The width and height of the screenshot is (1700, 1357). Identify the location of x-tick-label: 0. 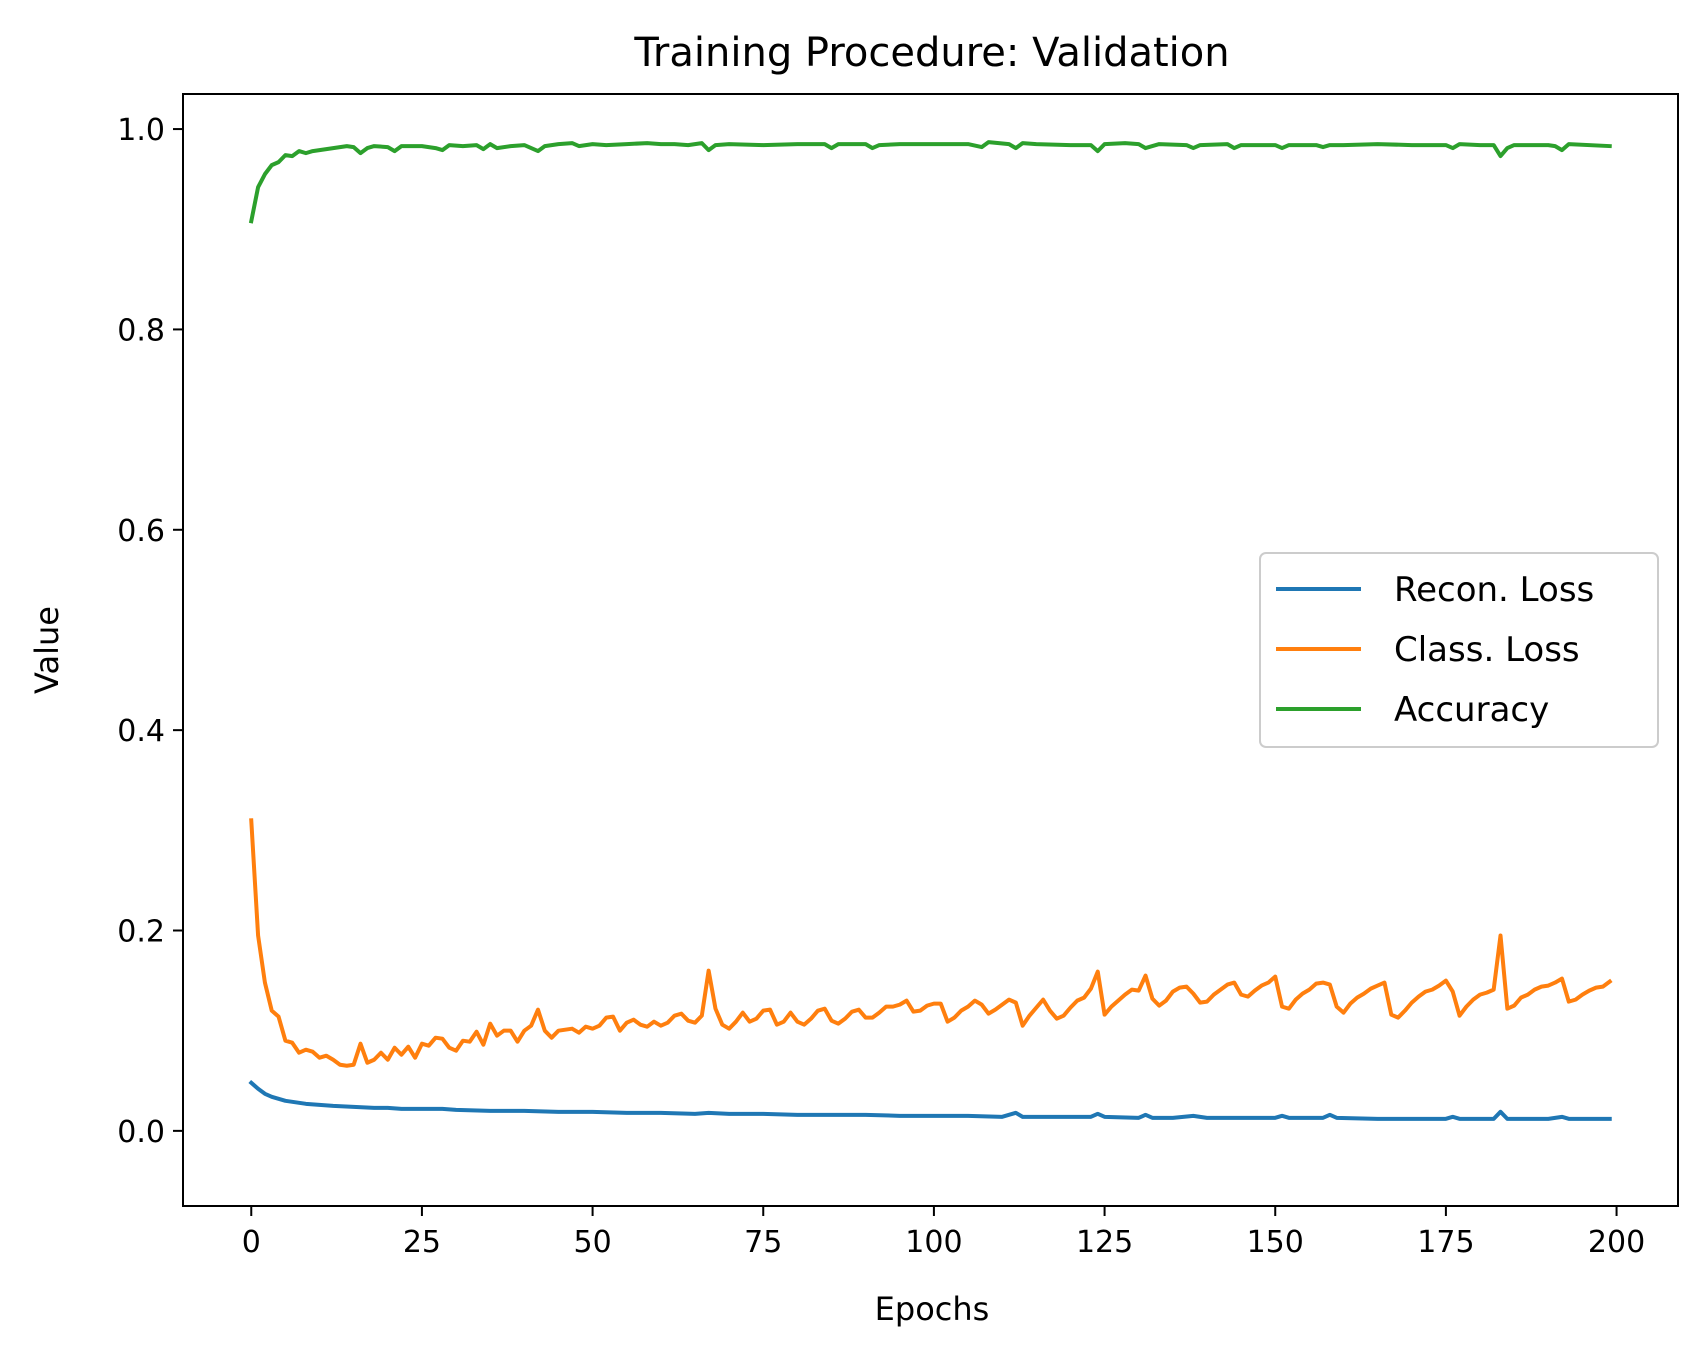
(251, 1242).